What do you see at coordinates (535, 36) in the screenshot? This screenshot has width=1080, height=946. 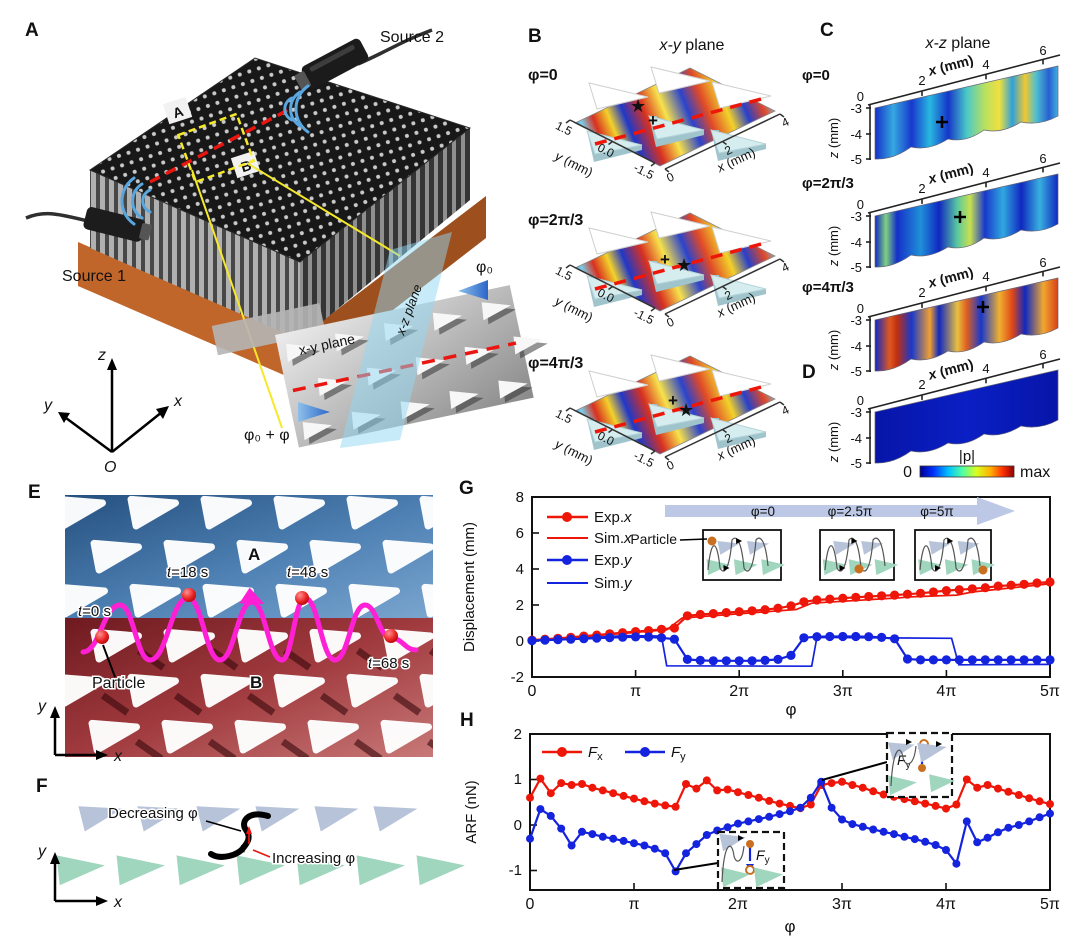 I see `panel-b-label: B` at bounding box center [535, 36].